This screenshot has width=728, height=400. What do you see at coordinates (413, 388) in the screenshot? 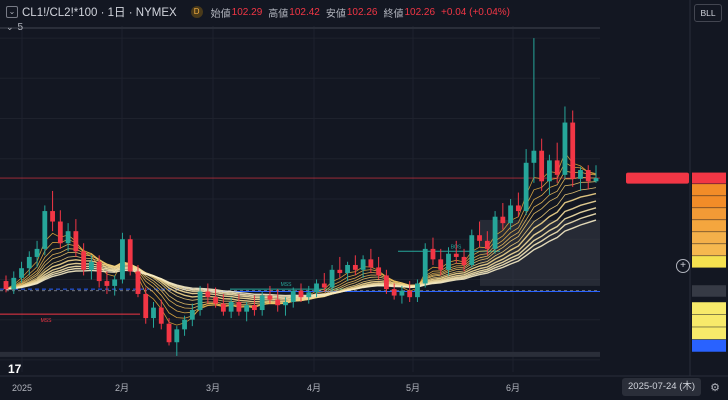
I see `x-tick-label: 5月` at bounding box center [413, 388].